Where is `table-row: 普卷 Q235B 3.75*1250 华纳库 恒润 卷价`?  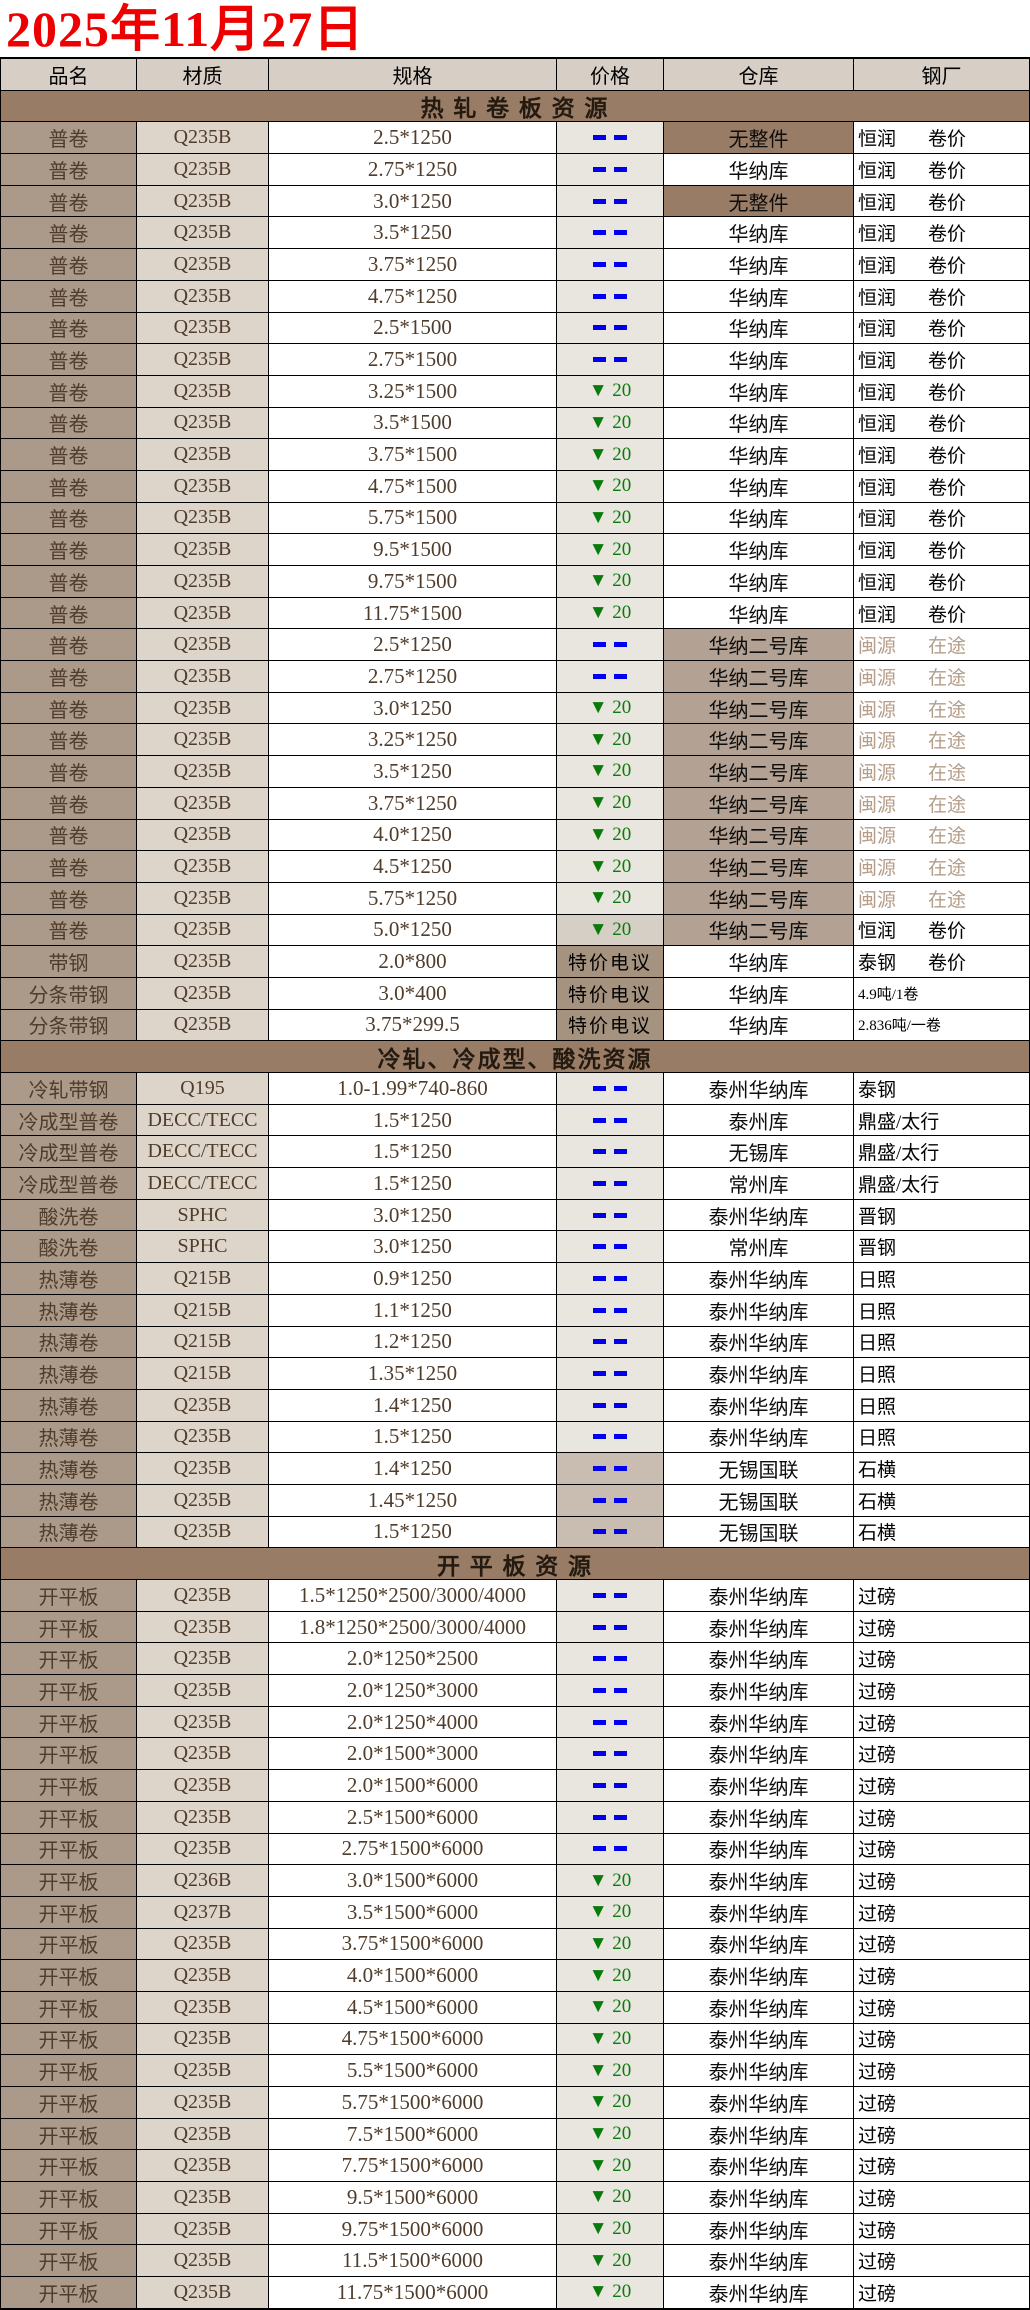
table-row: 普卷 Q235B 3.75*1250 华纳库 恒润 卷价 is located at coordinates (515, 265).